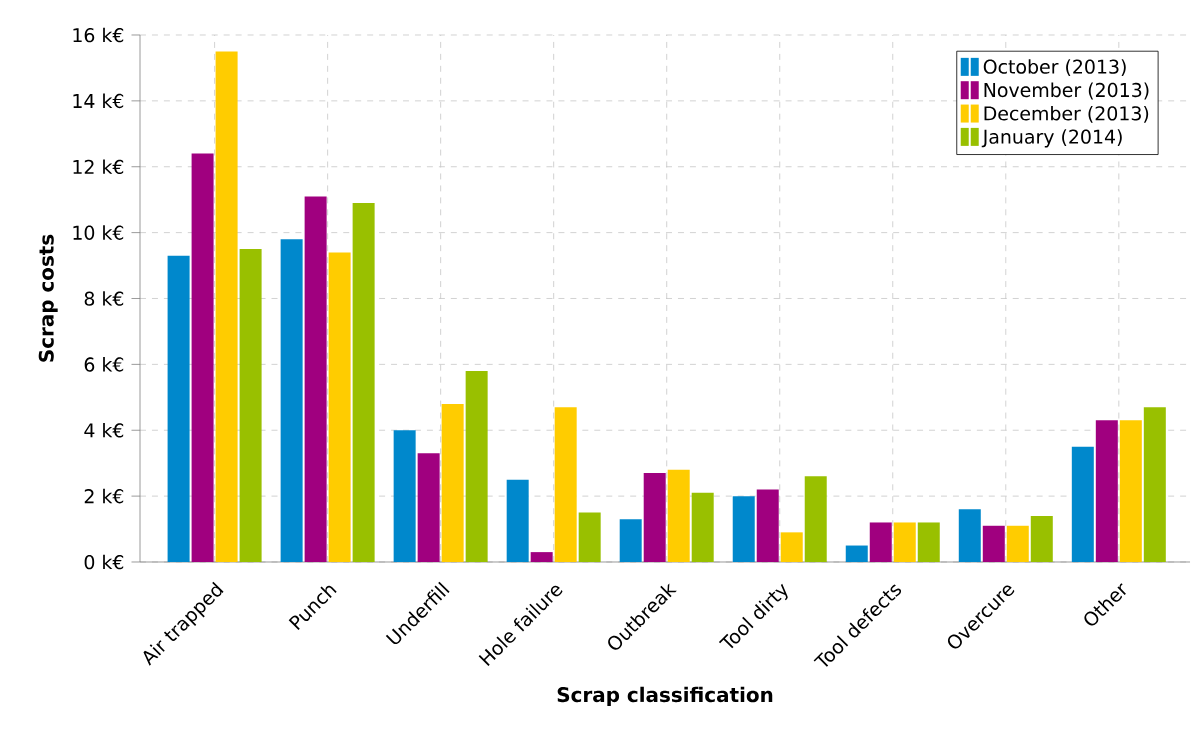 The image size is (1196, 749). Describe the element at coordinates (98, 232) in the screenshot. I see `y-tick-label: 10 k€` at that location.